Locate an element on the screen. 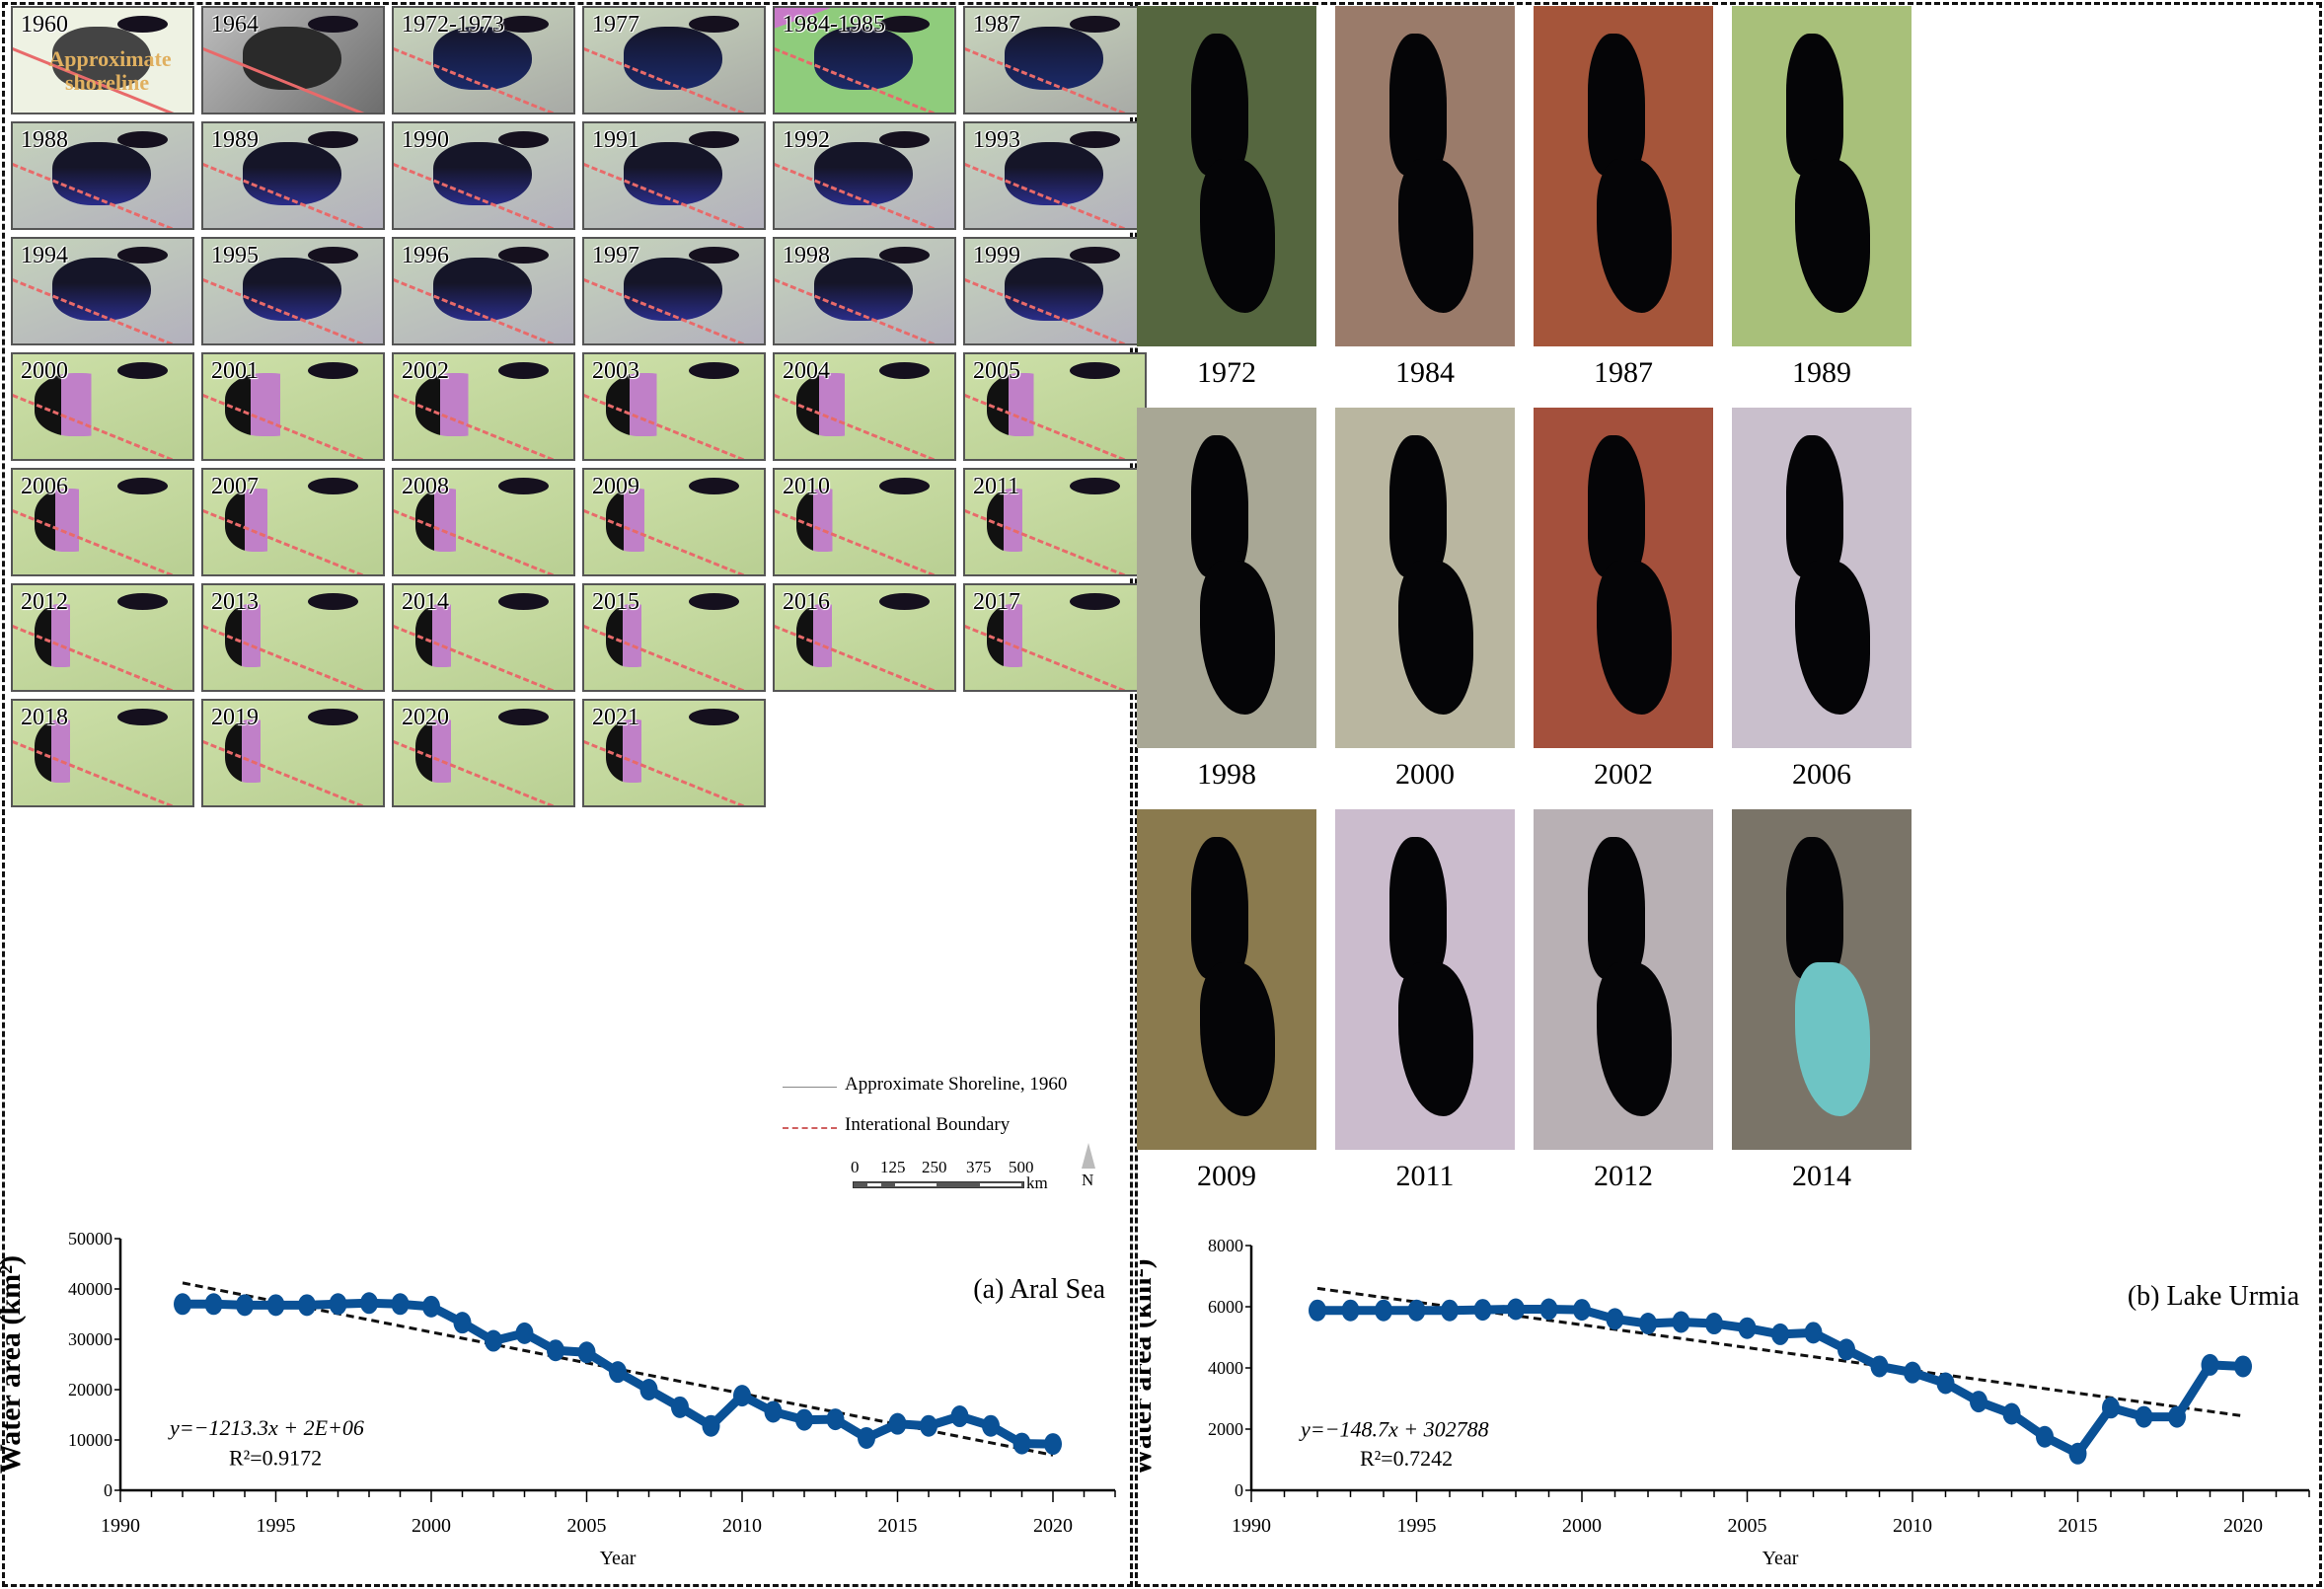 The height and width of the screenshot is (1589, 2324). tile-year-label: 2008 is located at coordinates (426, 487).